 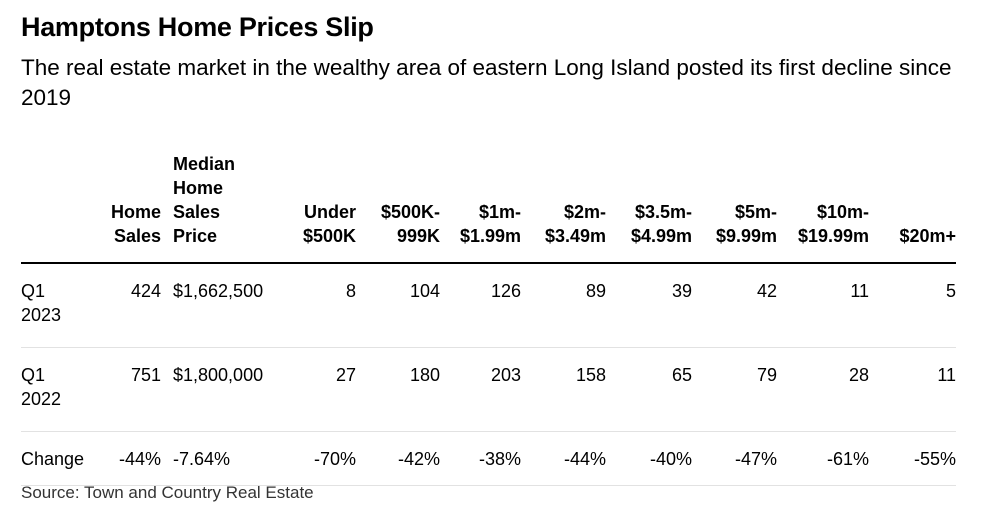 I want to click on table-cell: -42%, so click(x=398, y=458).